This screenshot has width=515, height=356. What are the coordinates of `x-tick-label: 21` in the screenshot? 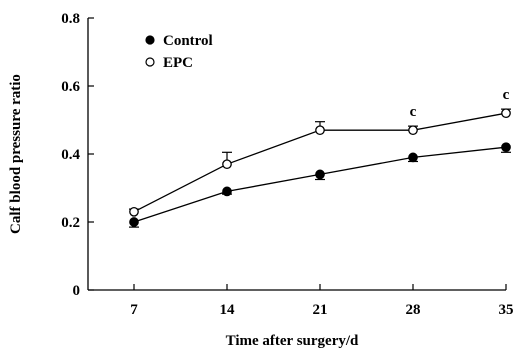 It's located at (320, 310).